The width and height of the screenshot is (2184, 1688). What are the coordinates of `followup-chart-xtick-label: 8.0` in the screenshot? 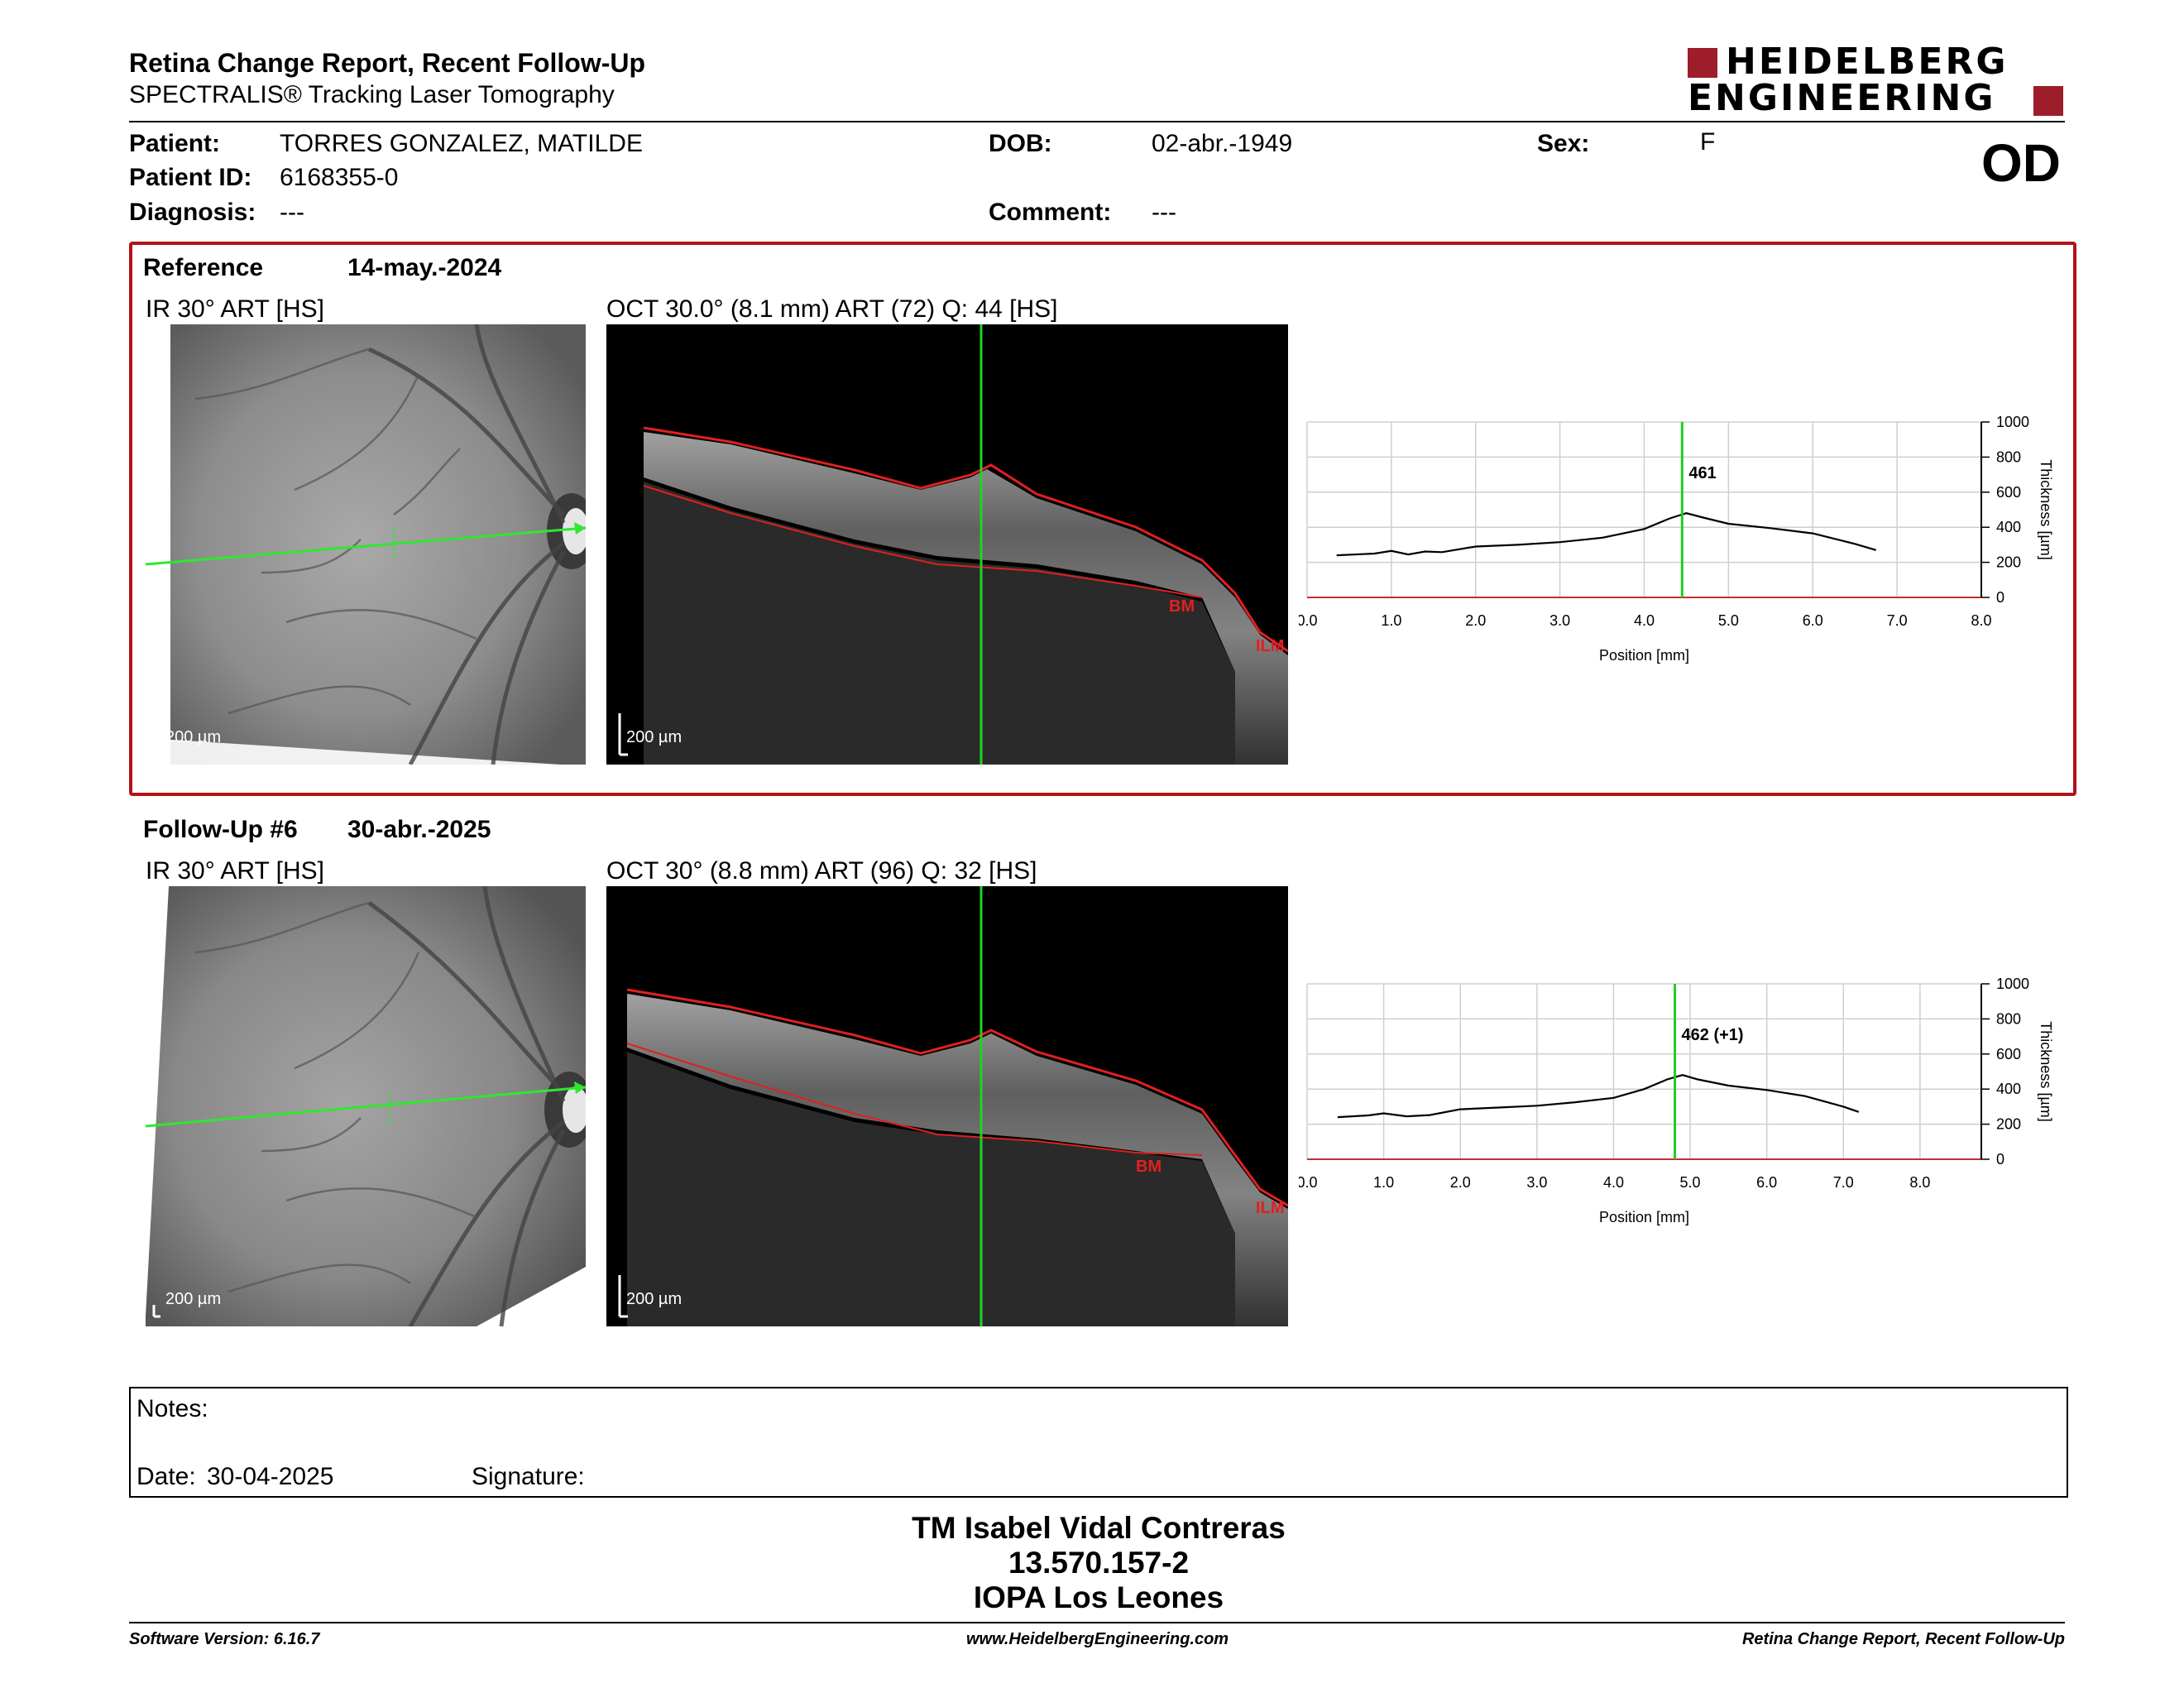 It's located at (1919, 1182).